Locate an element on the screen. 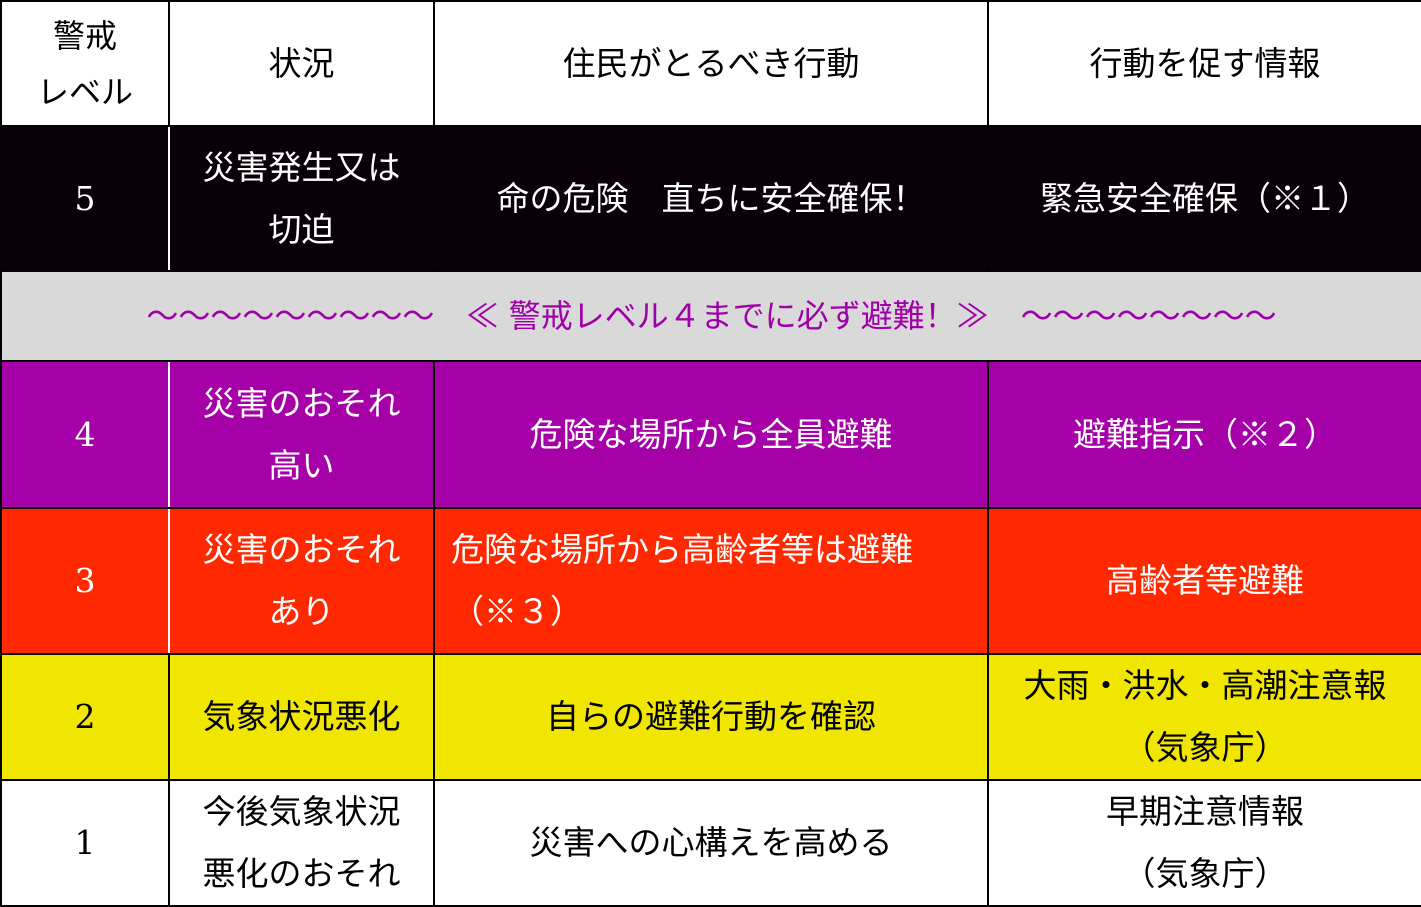 This screenshot has width=1421, height=907. action-line: （※３） is located at coordinates (517, 611).